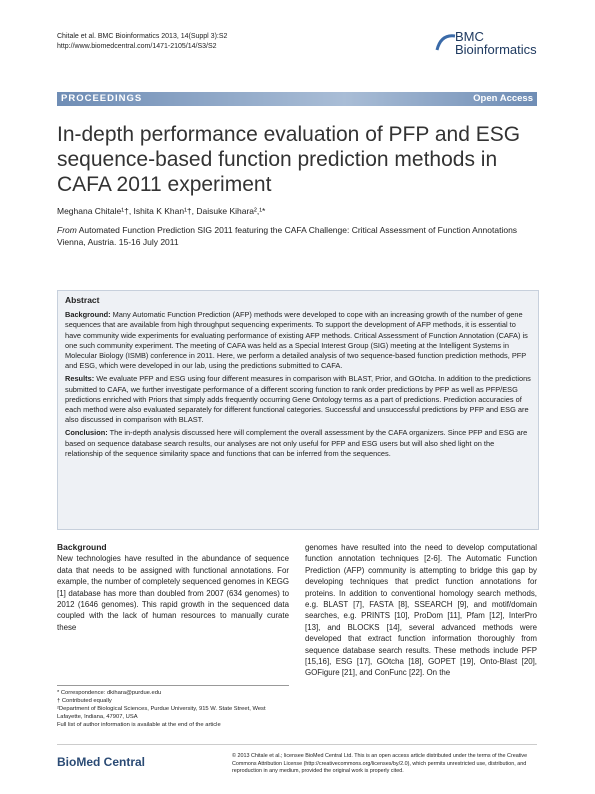 The height and width of the screenshot is (794, 595). I want to click on label: Background:, so click(88, 315).